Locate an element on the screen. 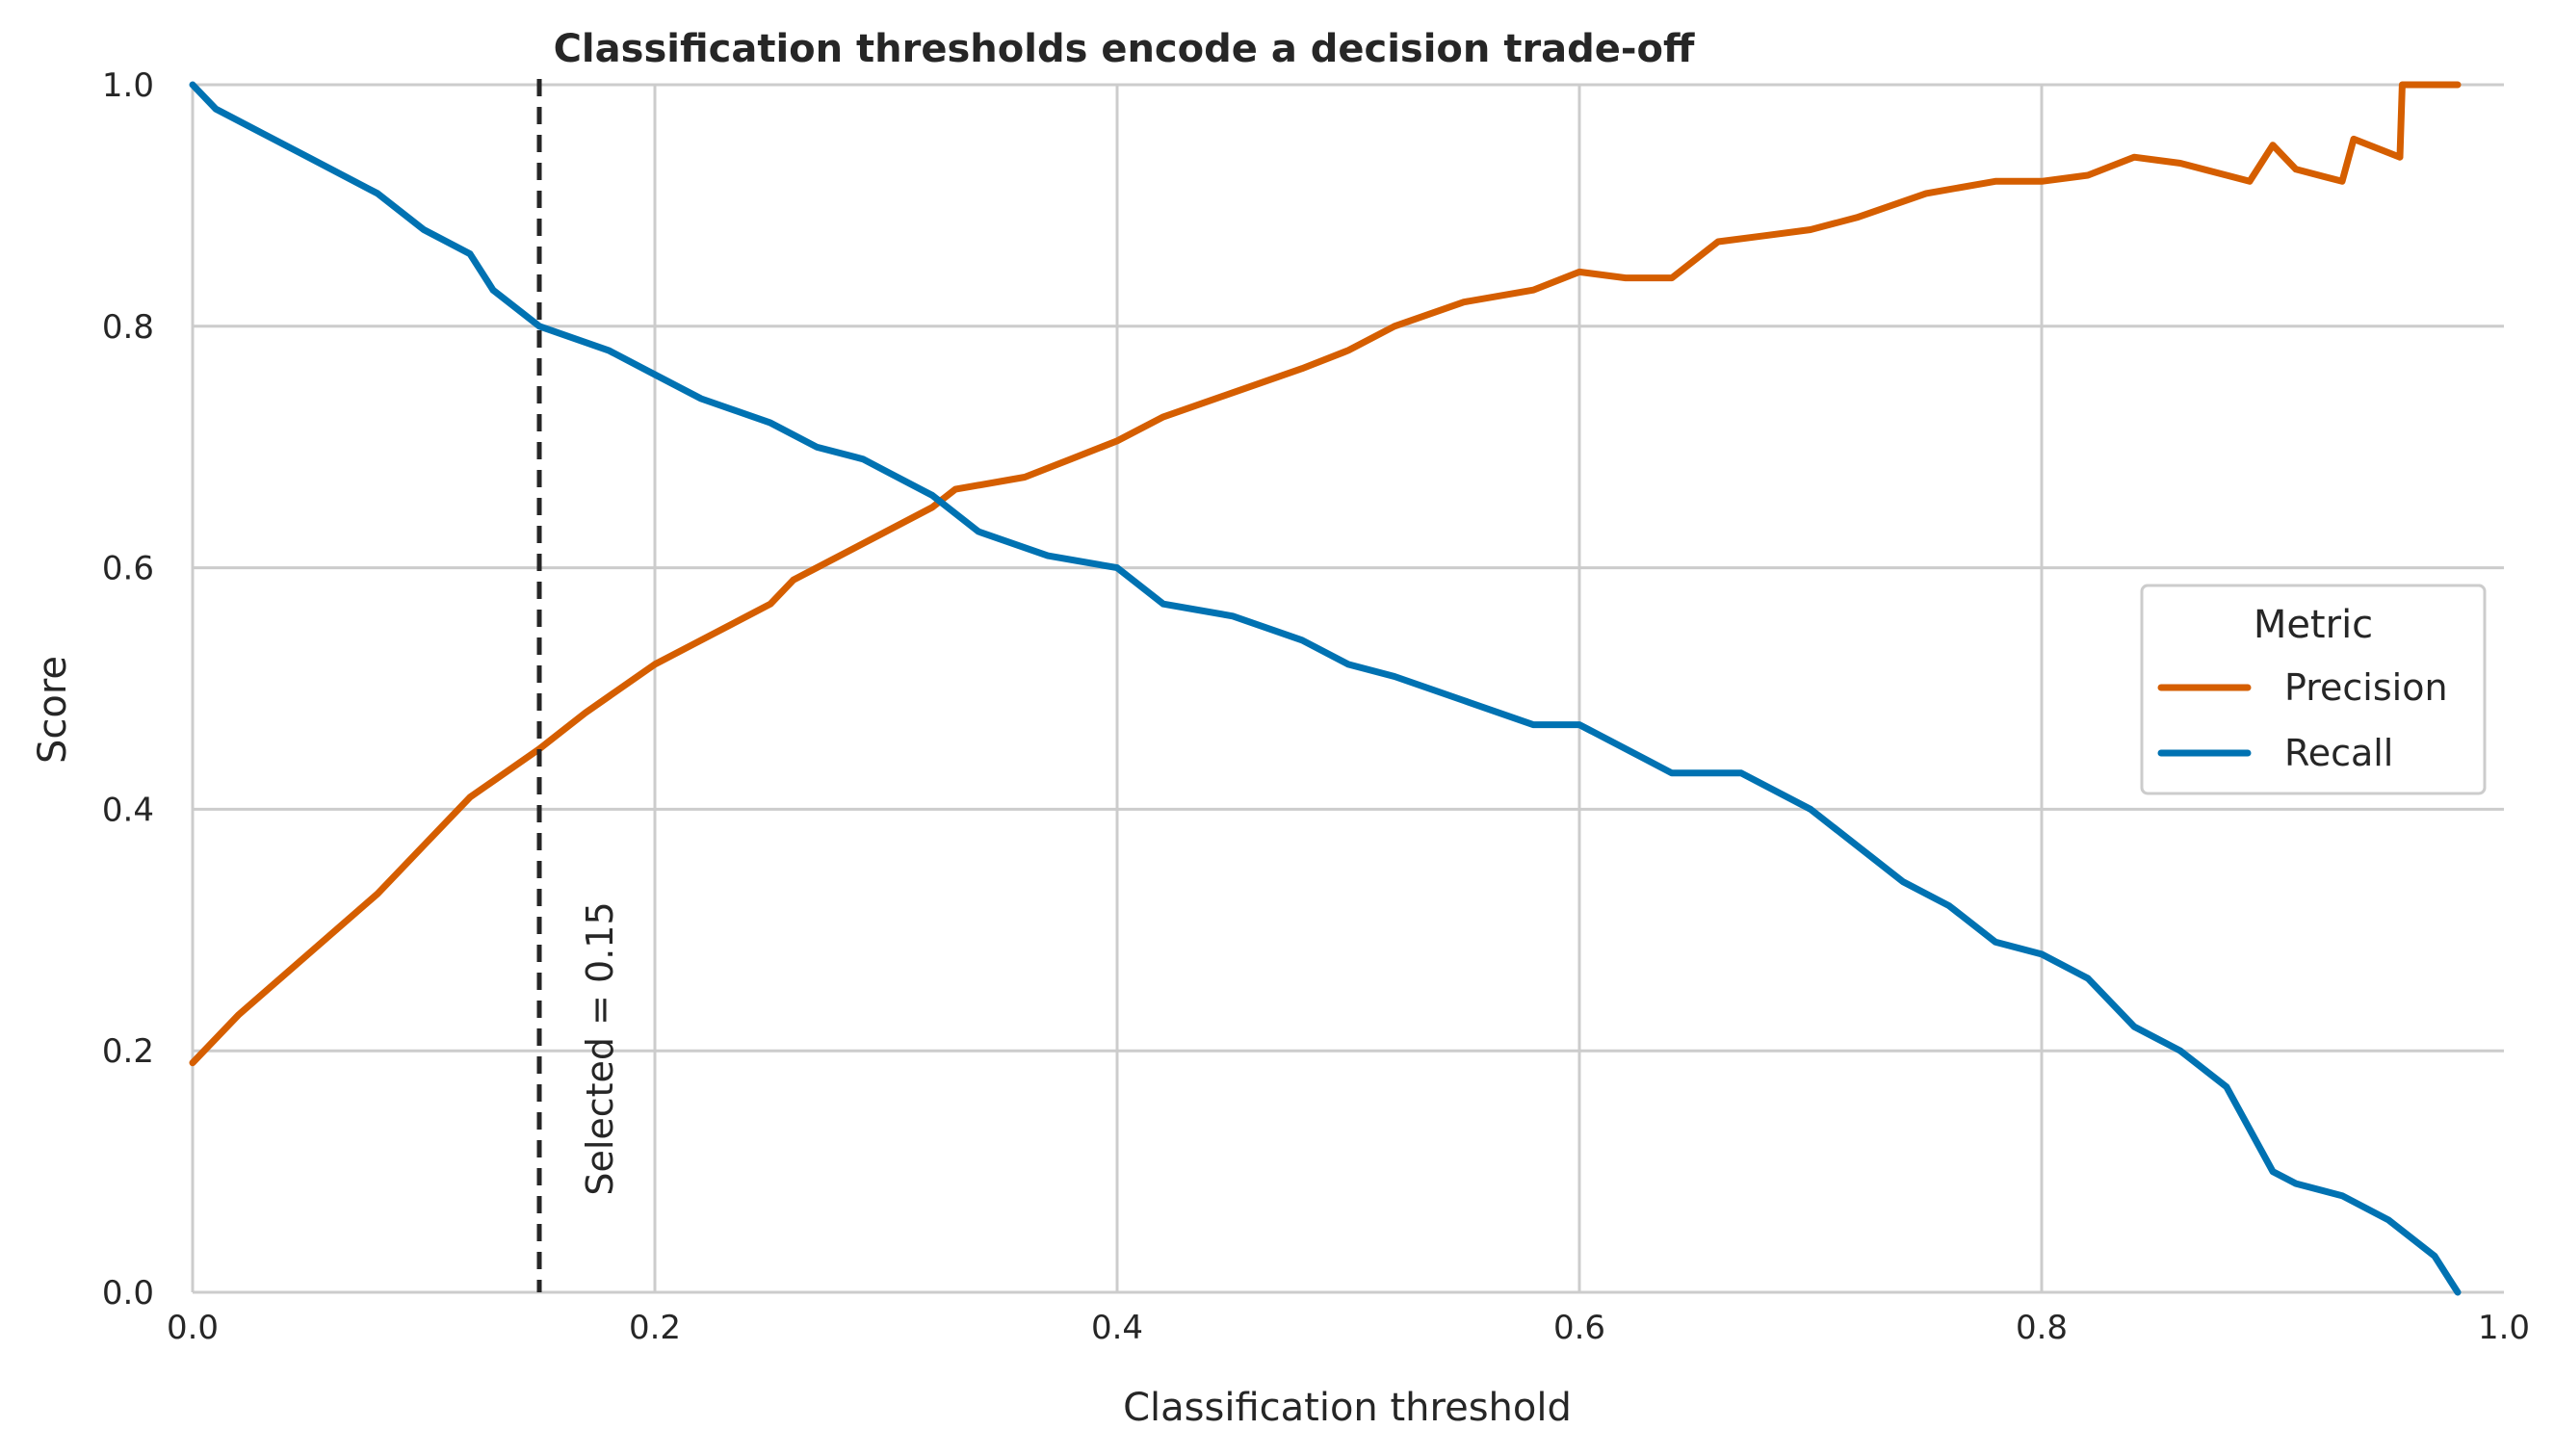  x-tick-label: 0.8 is located at coordinates (2042, 1328).